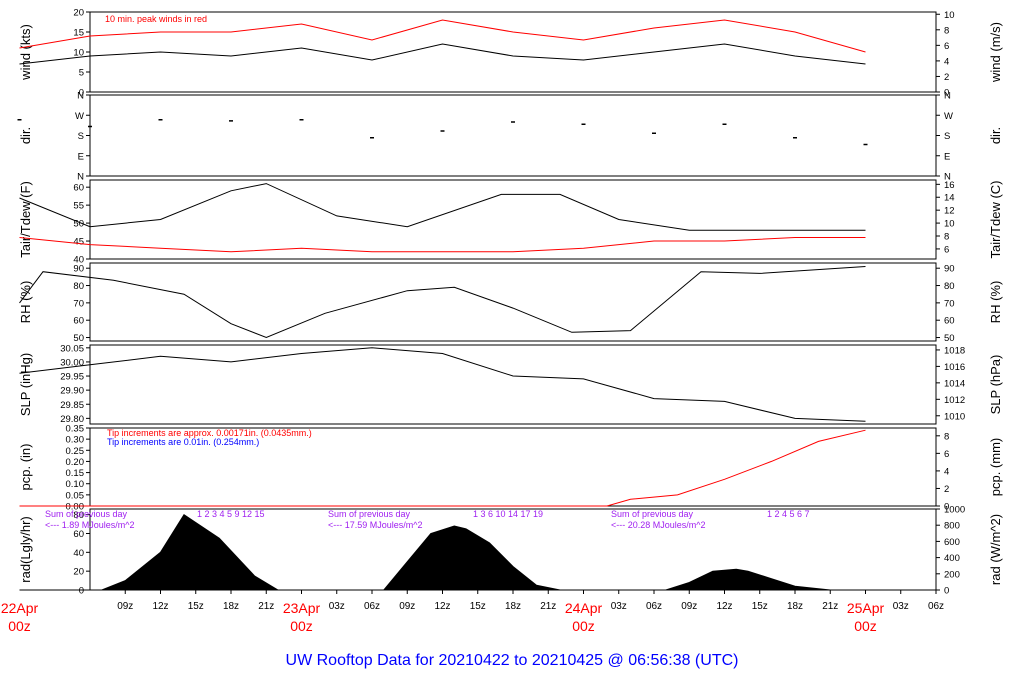  Describe the element at coordinates (78, 338) in the screenshot. I see `tick-label-left-3-0: 50` at that location.